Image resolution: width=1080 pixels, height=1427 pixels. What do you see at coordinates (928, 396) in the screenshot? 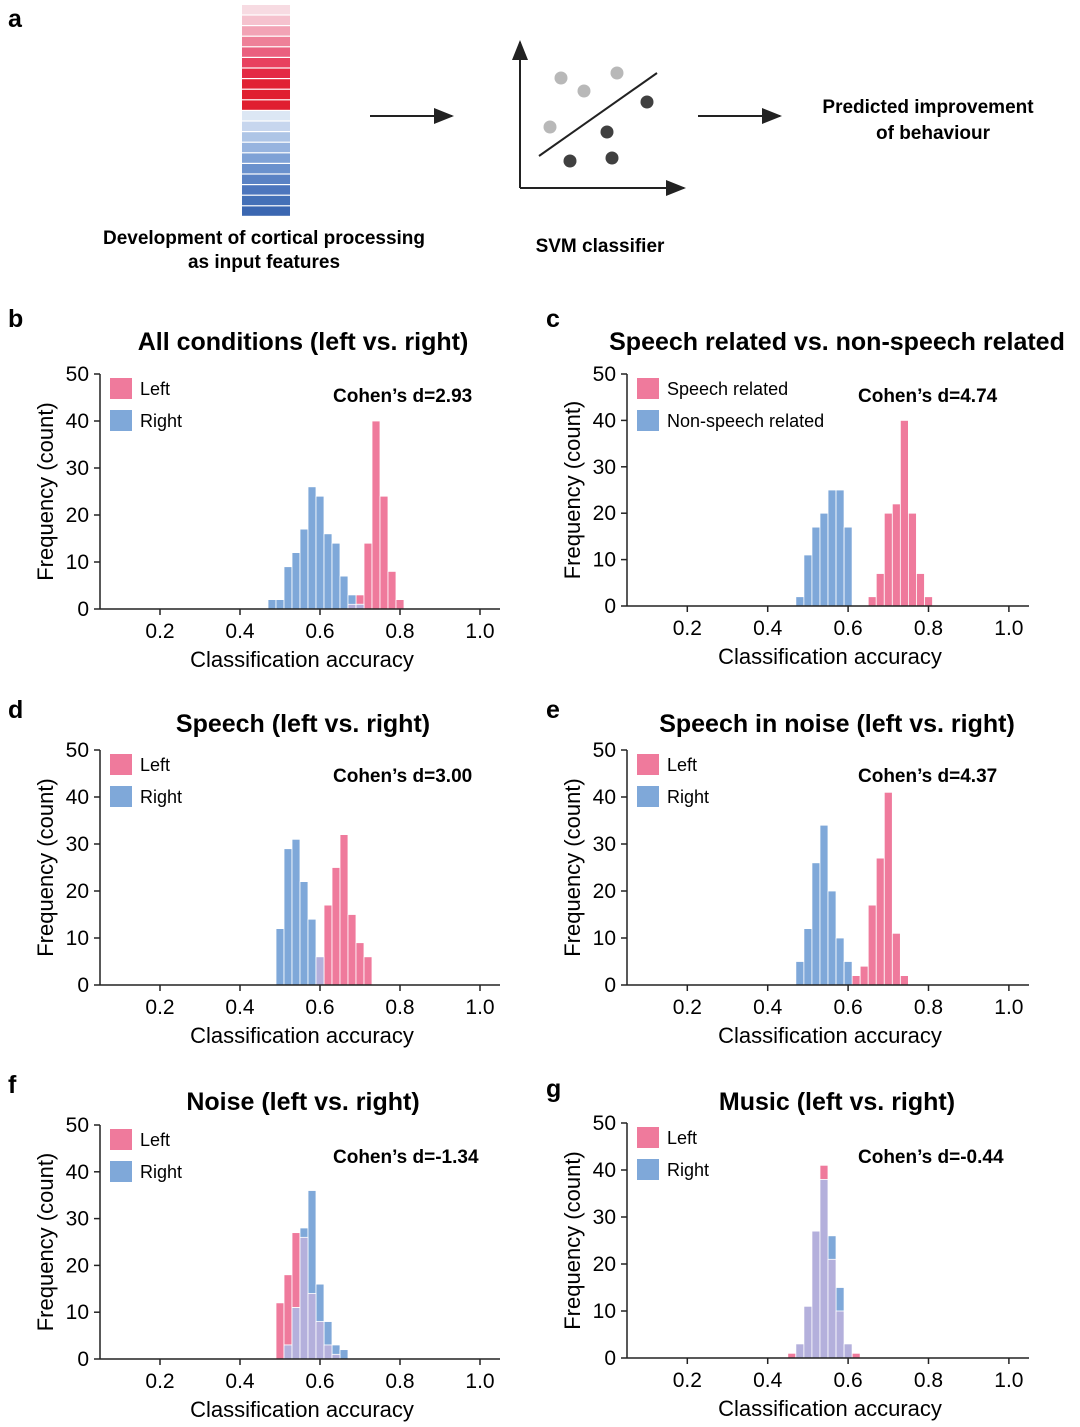
I see `cohens-d-annotation: Cohen’s d=4.74` at bounding box center [928, 396].